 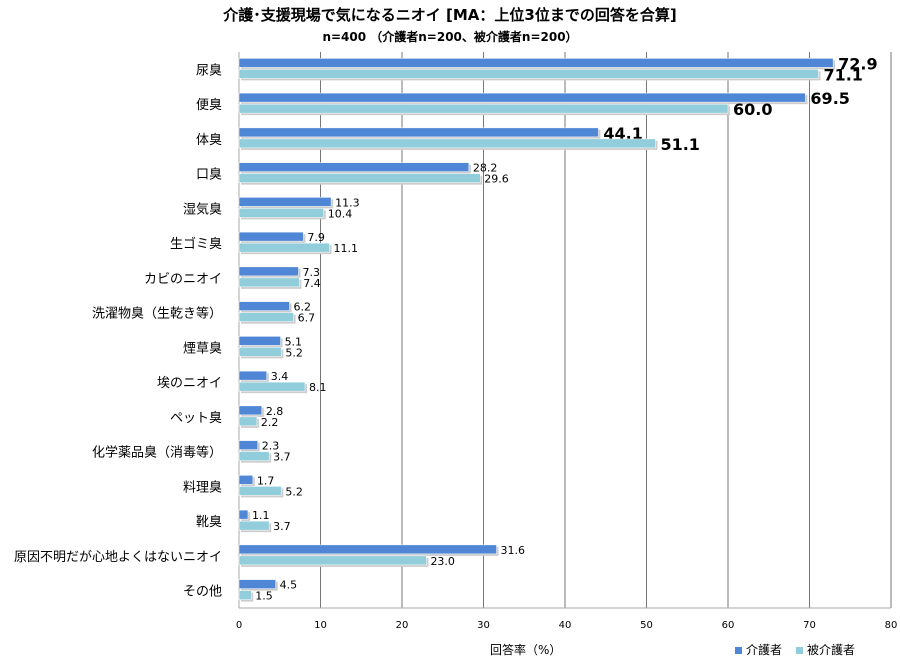 What do you see at coordinates (209, 175) in the screenshot?
I see `category-label: 口臭` at bounding box center [209, 175].